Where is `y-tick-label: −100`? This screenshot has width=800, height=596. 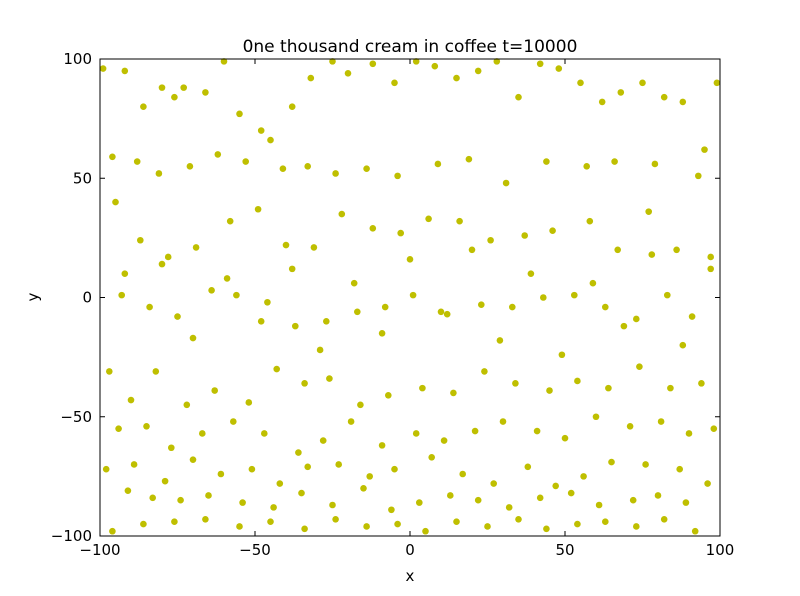 y-tick-label: −100 is located at coordinates (71, 536).